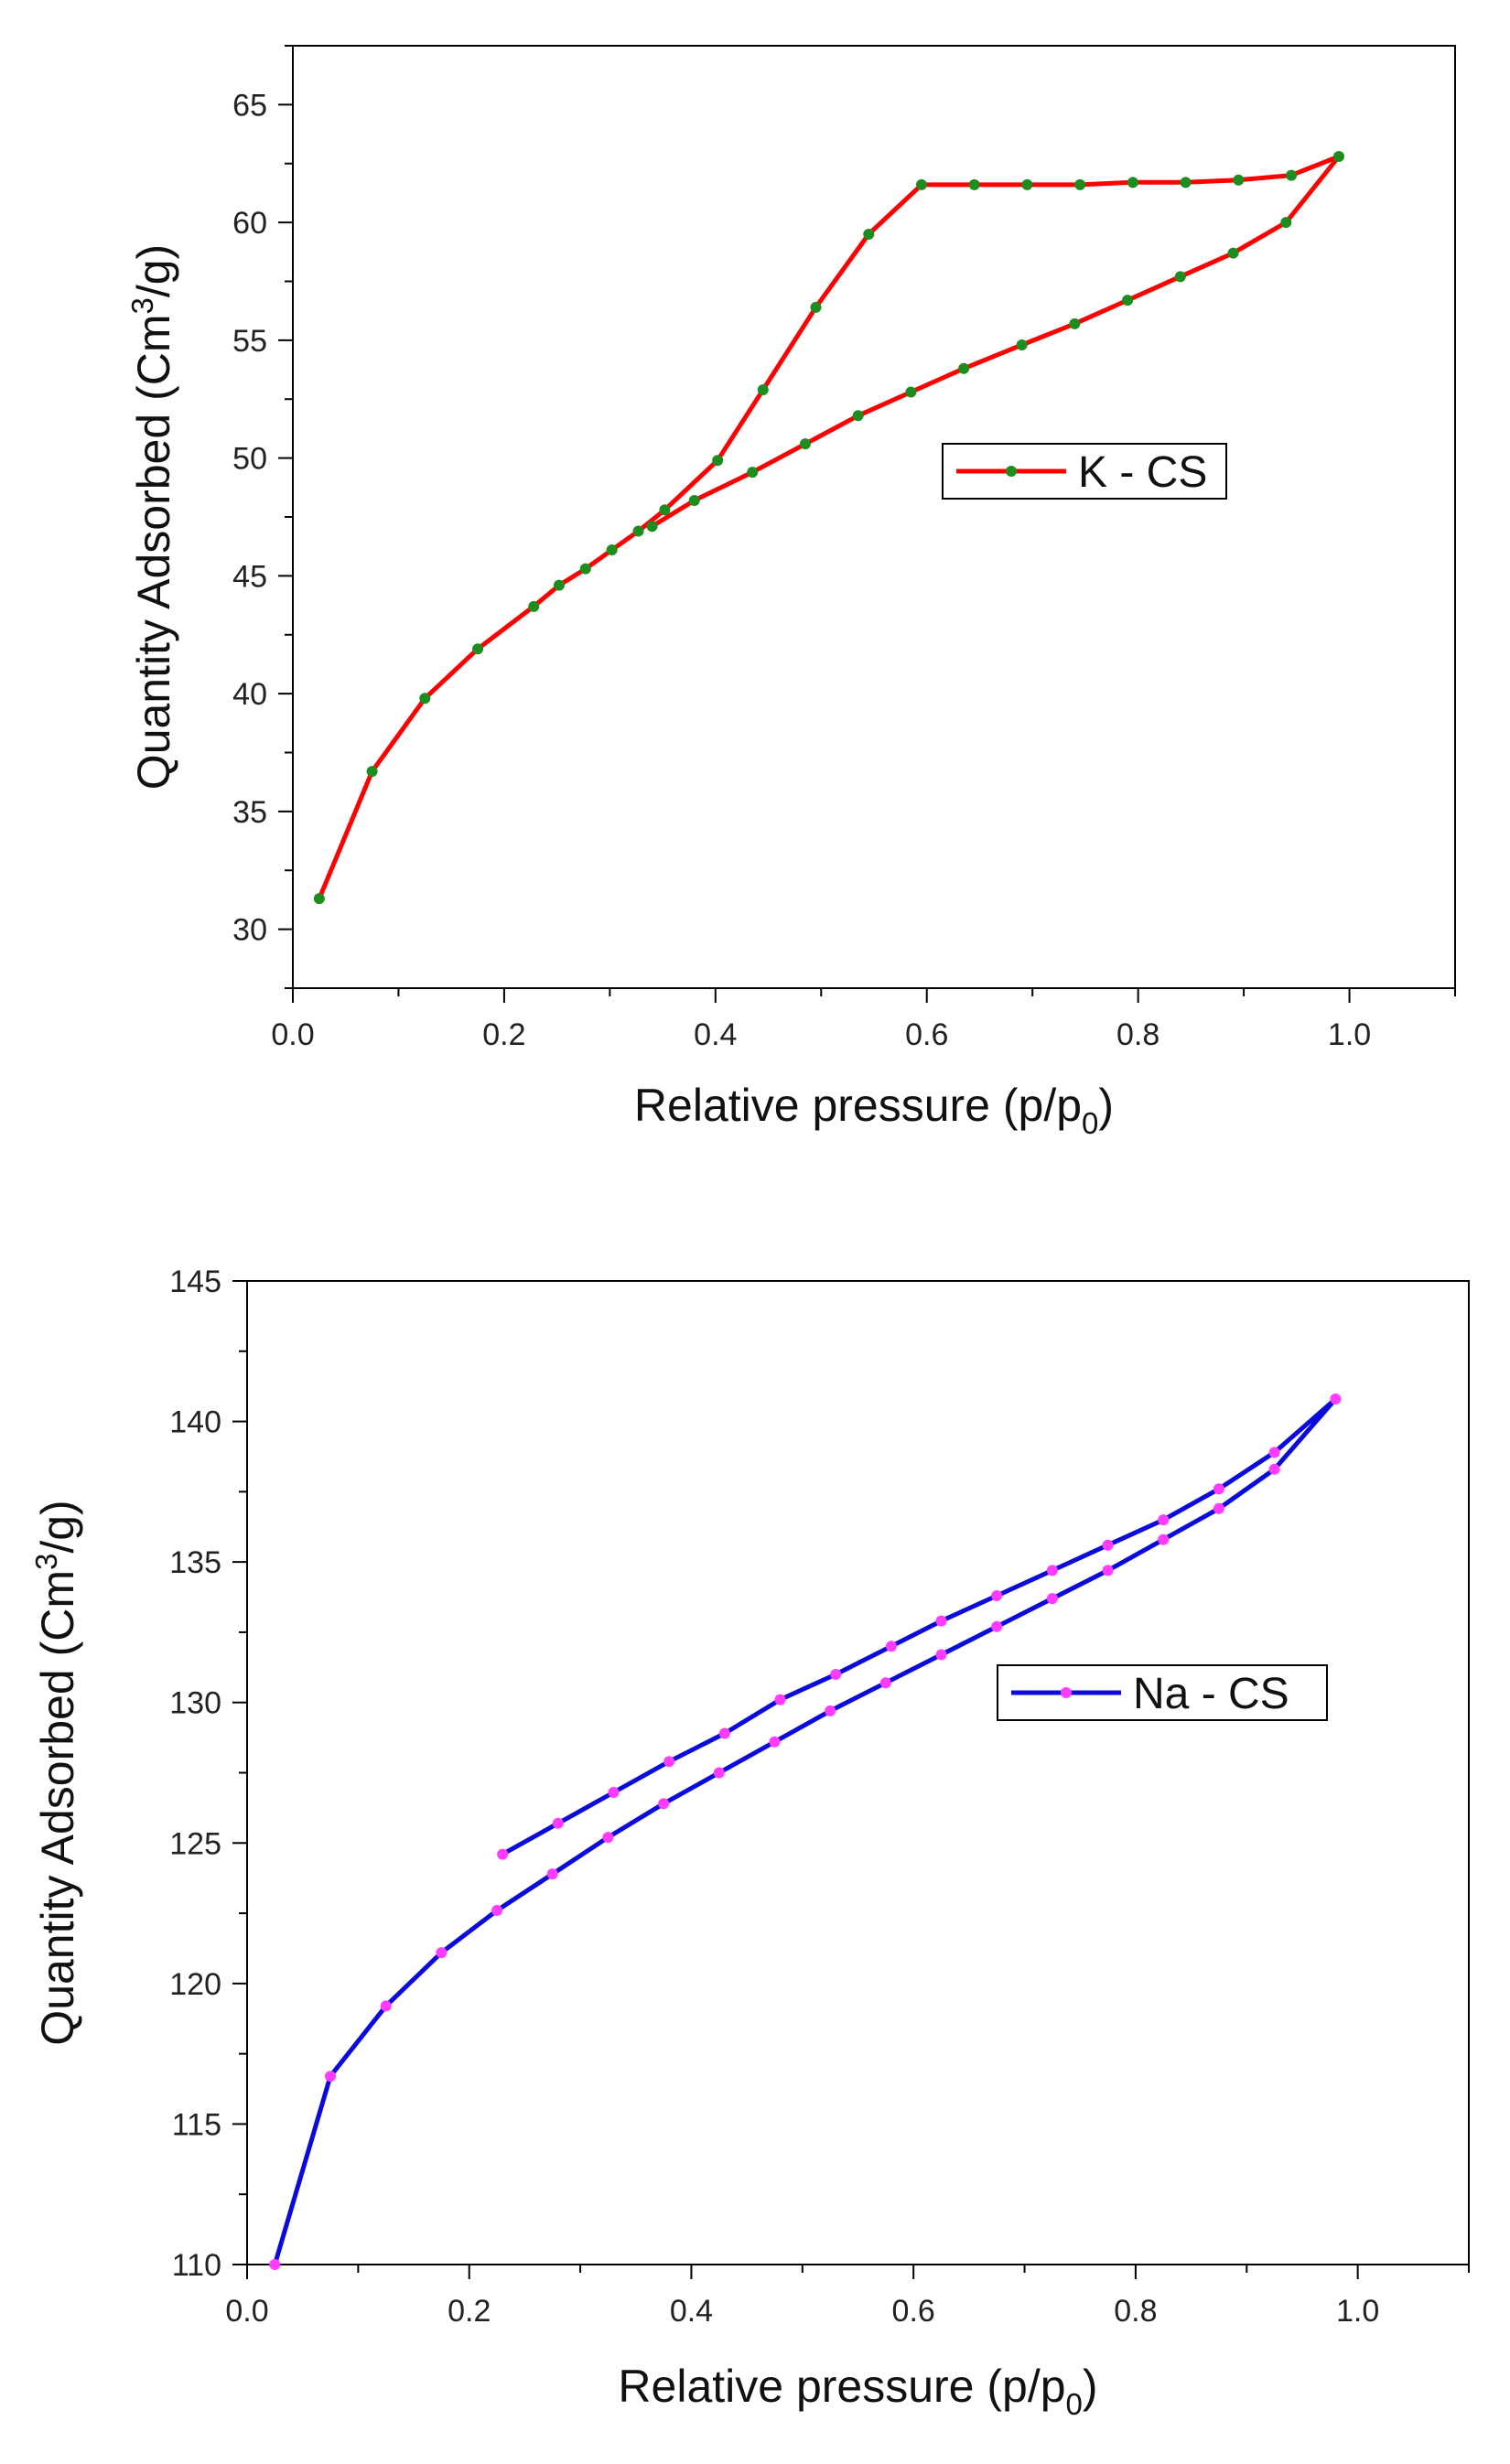 The image size is (1510, 2464). What do you see at coordinates (195, 1422) in the screenshot?
I see `na-cs-y-tick-label: 140` at bounding box center [195, 1422].